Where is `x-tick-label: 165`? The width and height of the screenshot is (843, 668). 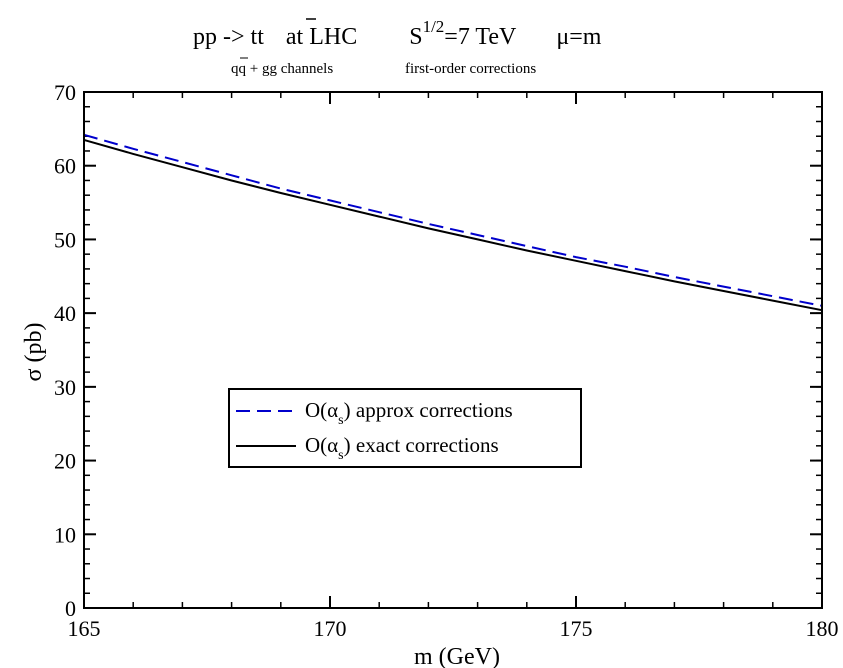 x-tick-label: 165 is located at coordinates (84, 628).